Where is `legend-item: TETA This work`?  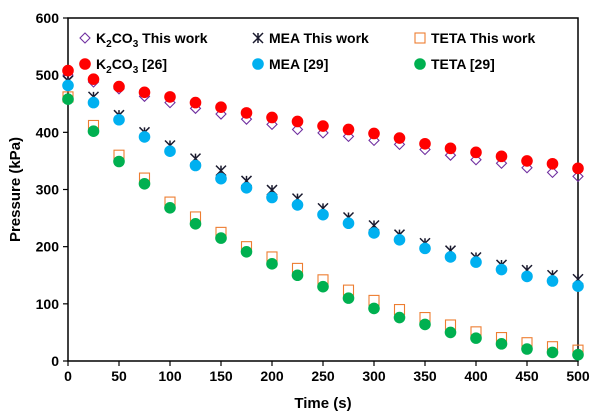
legend-item: TETA This work is located at coordinates (474, 38).